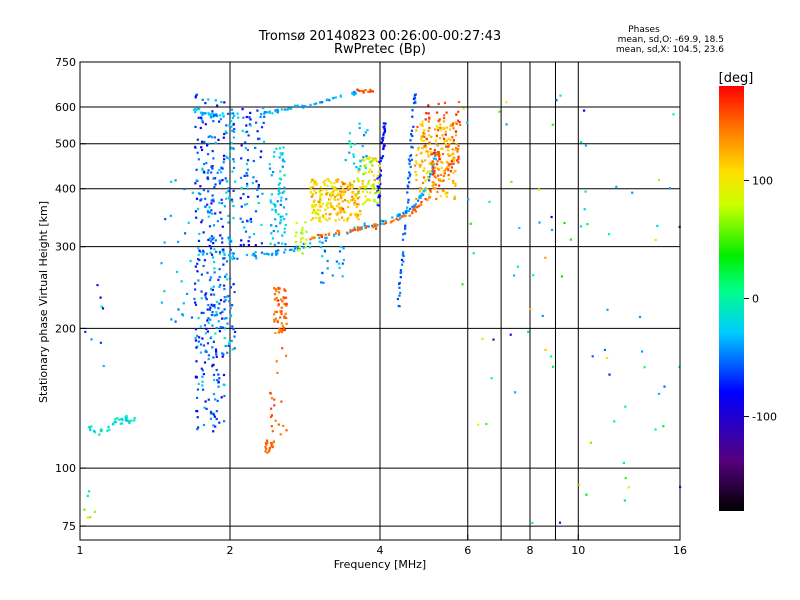 The image size is (800, 600). What do you see at coordinates (578, 550) in the screenshot?
I see `x-tick-label: 10` at bounding box center [578, 550].